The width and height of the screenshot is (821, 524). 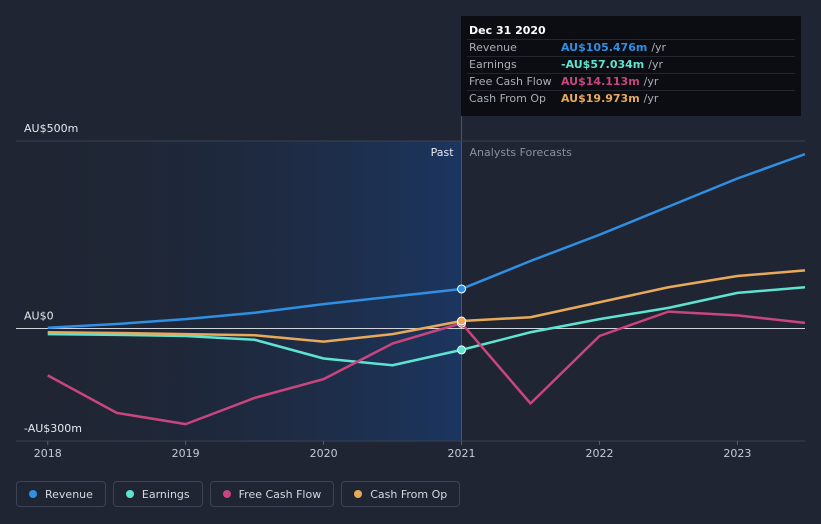 I want to click on tooltip-value: AU$14.113m/yr, so click(x=610, y=81).